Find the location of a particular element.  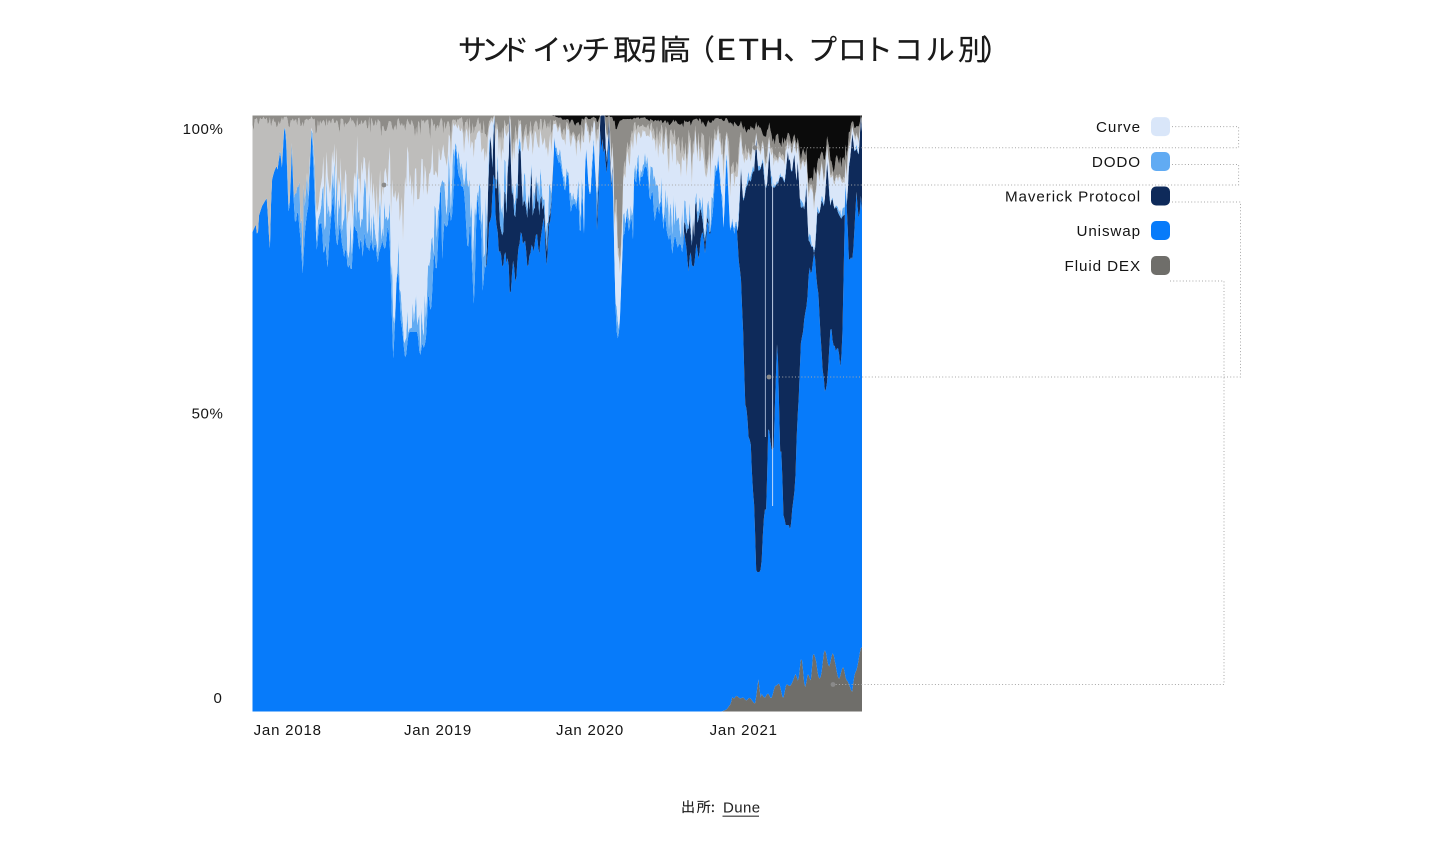

svg-text: 50% is located at coordinates (208, 414).